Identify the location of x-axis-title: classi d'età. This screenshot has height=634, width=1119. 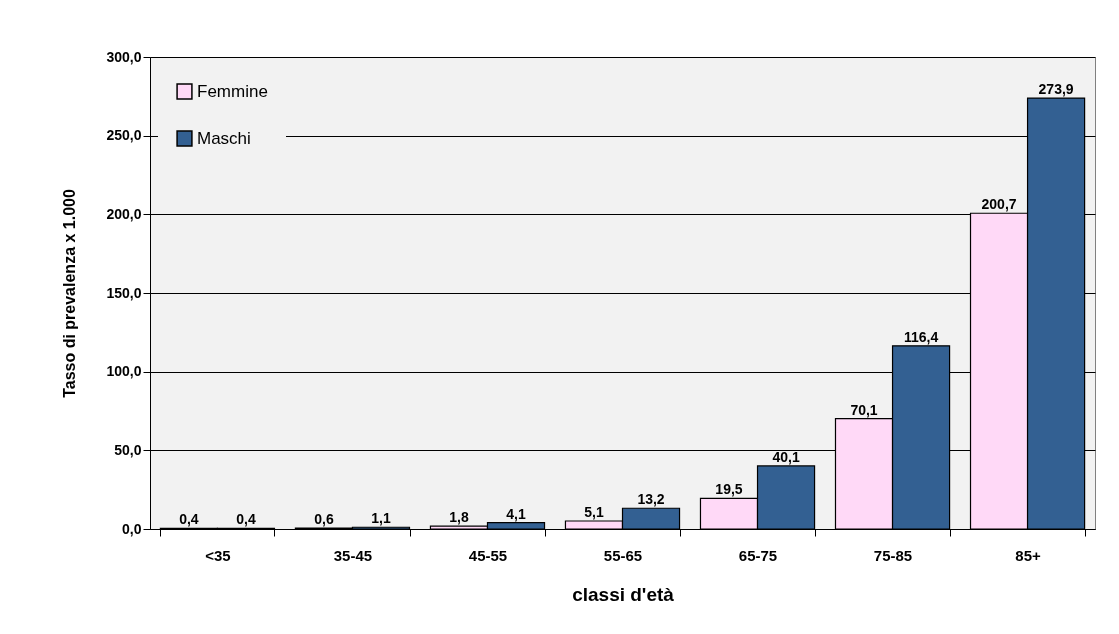
(623, 594).